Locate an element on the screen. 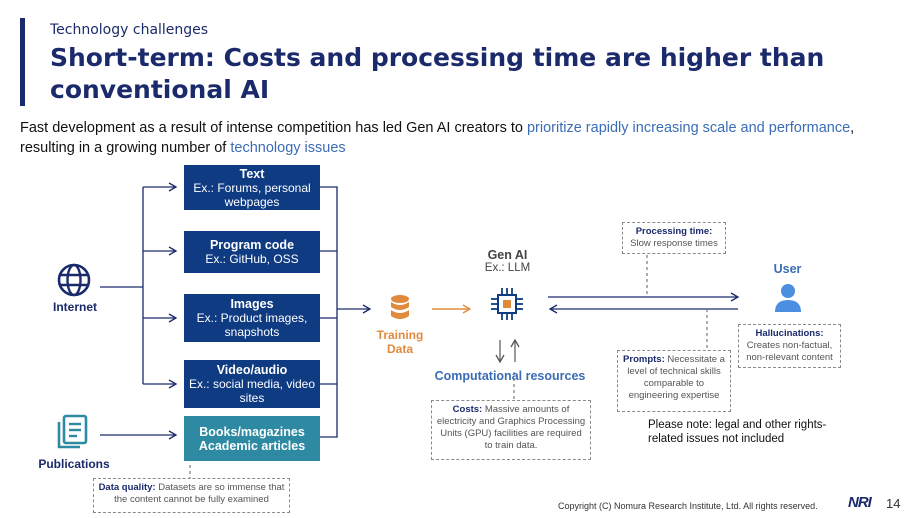 Image resolution: width=920 pixels, height=518 pixels. processing-note-text: Slow response times is located at coordinates (674, 243).